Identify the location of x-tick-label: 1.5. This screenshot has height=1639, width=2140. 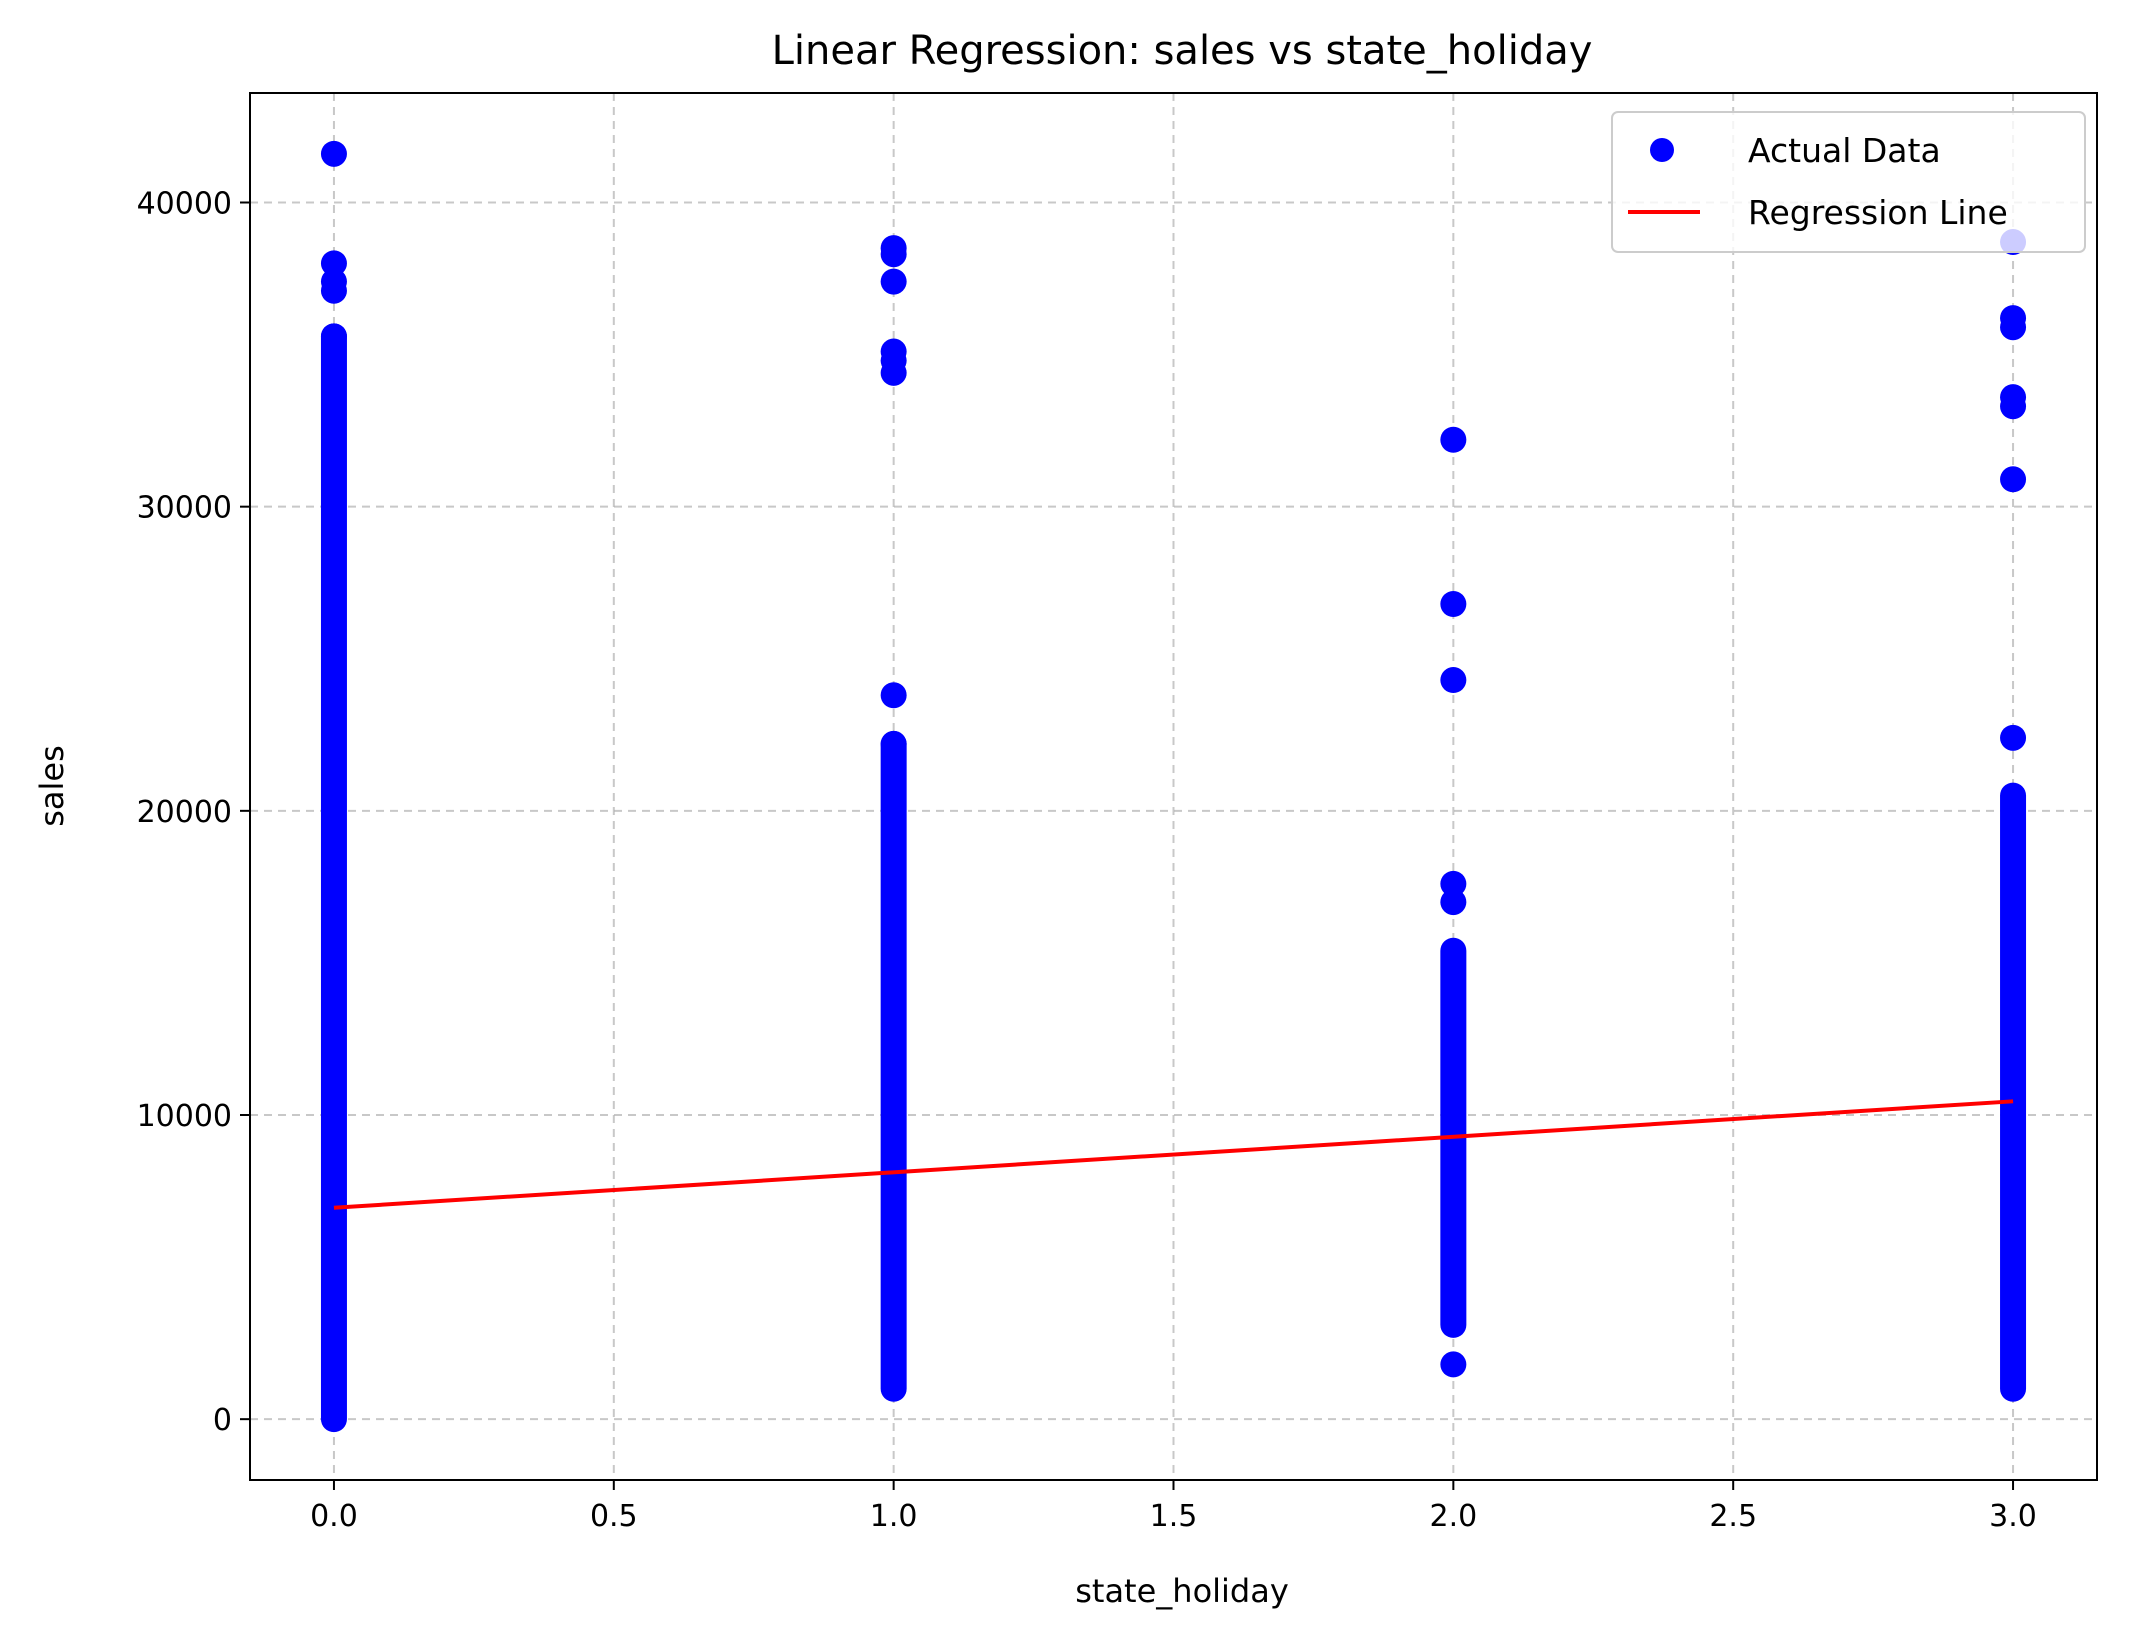
(1174, 1516).